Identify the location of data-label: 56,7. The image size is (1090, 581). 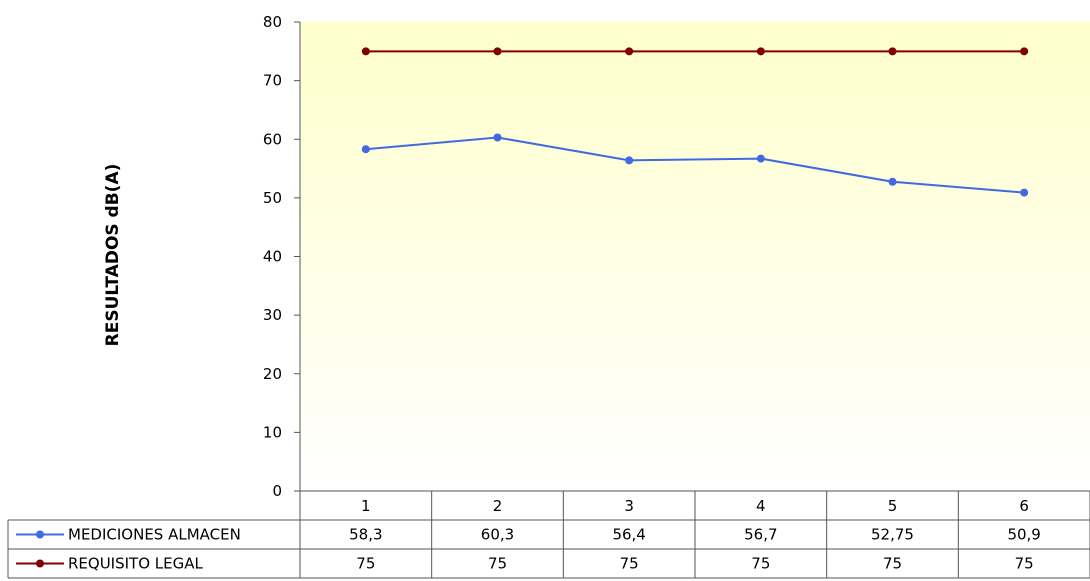
(760, 535).